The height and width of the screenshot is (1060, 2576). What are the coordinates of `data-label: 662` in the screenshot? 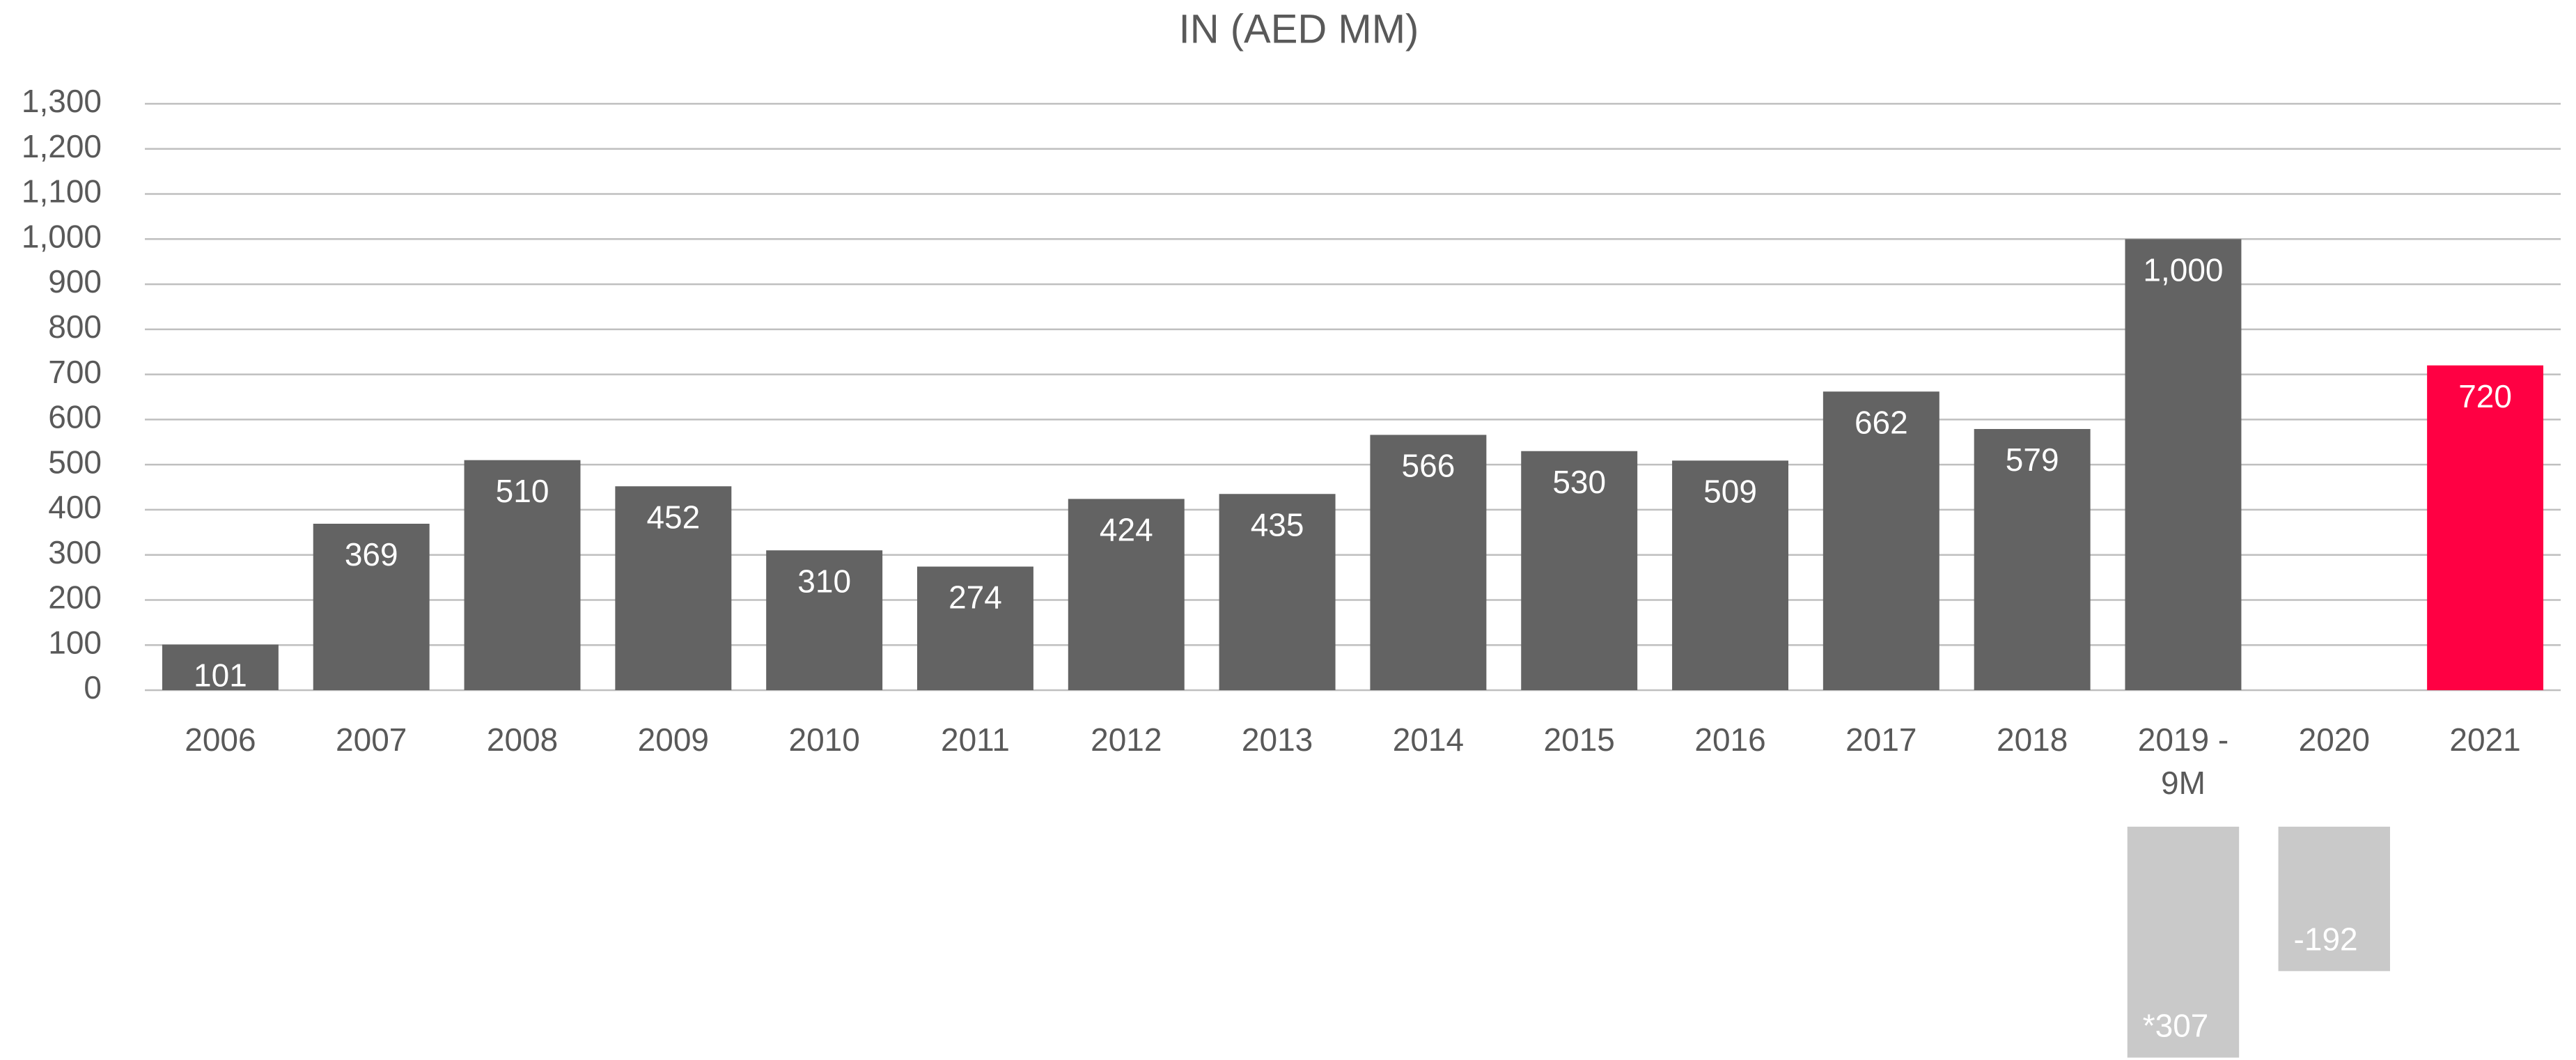 It's located at (1881, 422).